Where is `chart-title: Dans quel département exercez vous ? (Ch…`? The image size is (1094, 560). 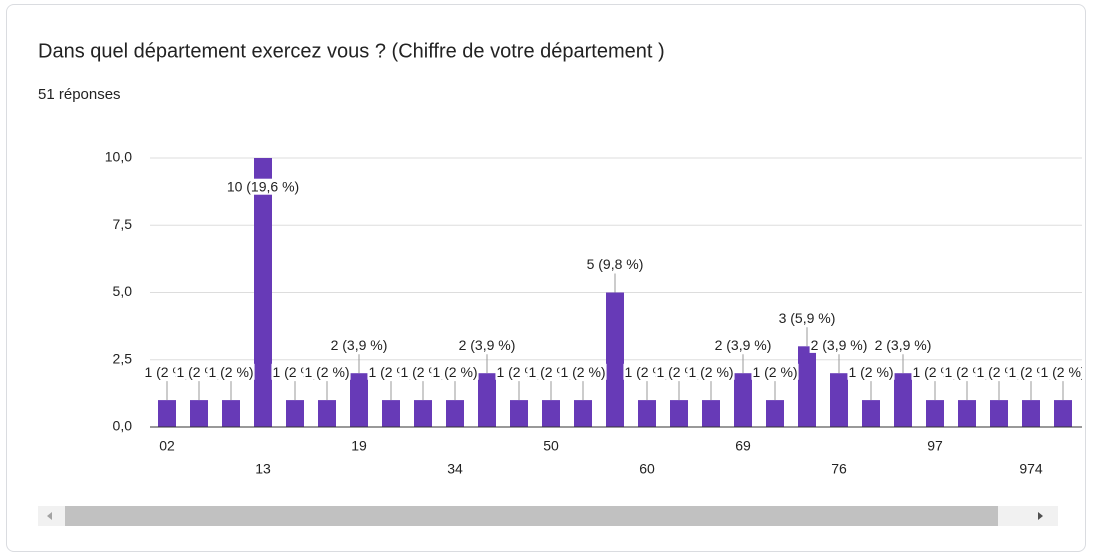 chart-title: Dans quel département exercez vous ? (Ch… is located at coordinates (351, 51).